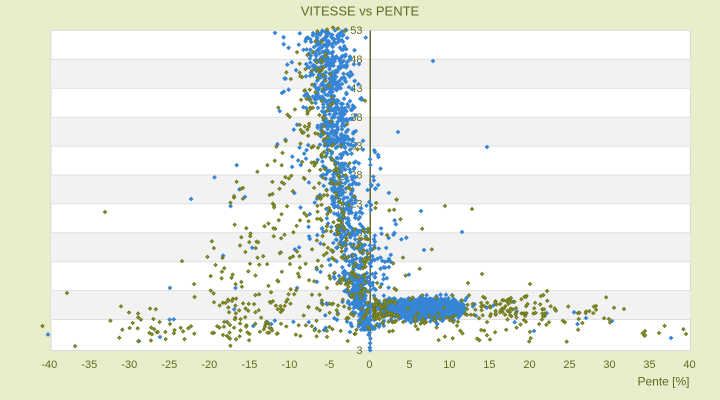 The width and height of the screenshot is (720, 400). What do you see at coordinates (356, 89) in the screenshot?
I see `svg-text: 43` at bounding box center [356, 89].